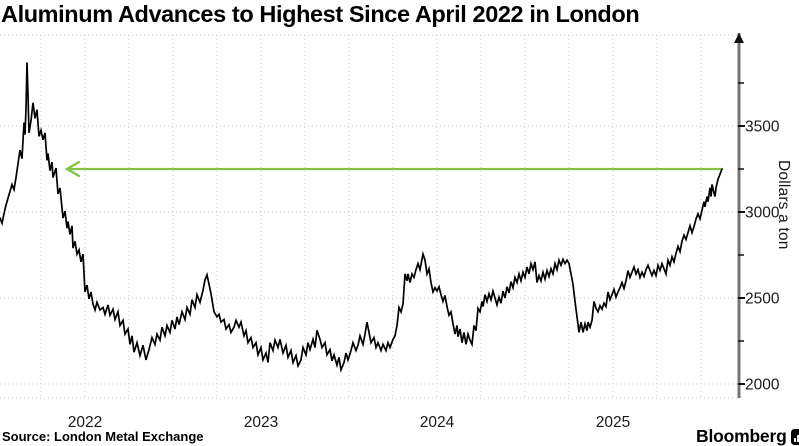  What do you see at coordinates (261, 422) in the screenshot?
I see `x-tick-label: 2023` at bounding box center [261, 422].